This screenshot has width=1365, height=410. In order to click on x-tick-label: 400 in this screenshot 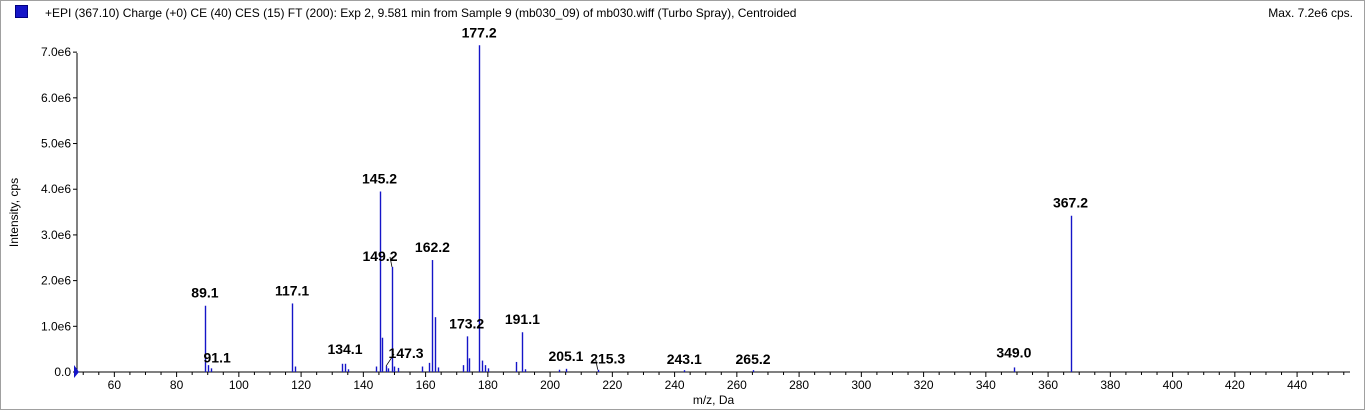, I will do `click(1173, 385)`.